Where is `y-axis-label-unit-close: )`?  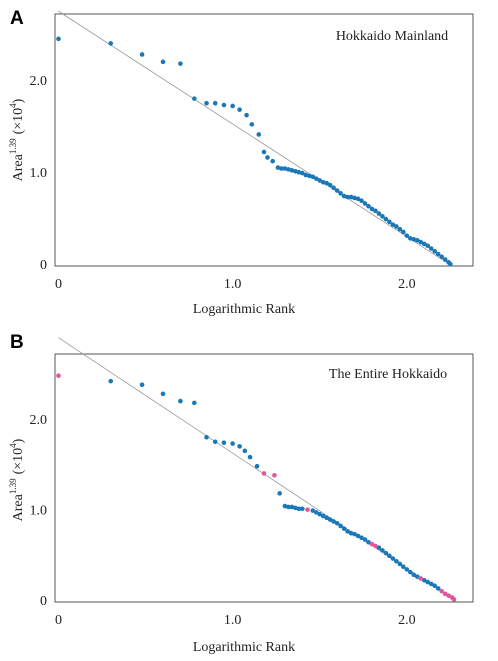
y-axis-label-unit-close: ) is located at coordinates (18, 440).